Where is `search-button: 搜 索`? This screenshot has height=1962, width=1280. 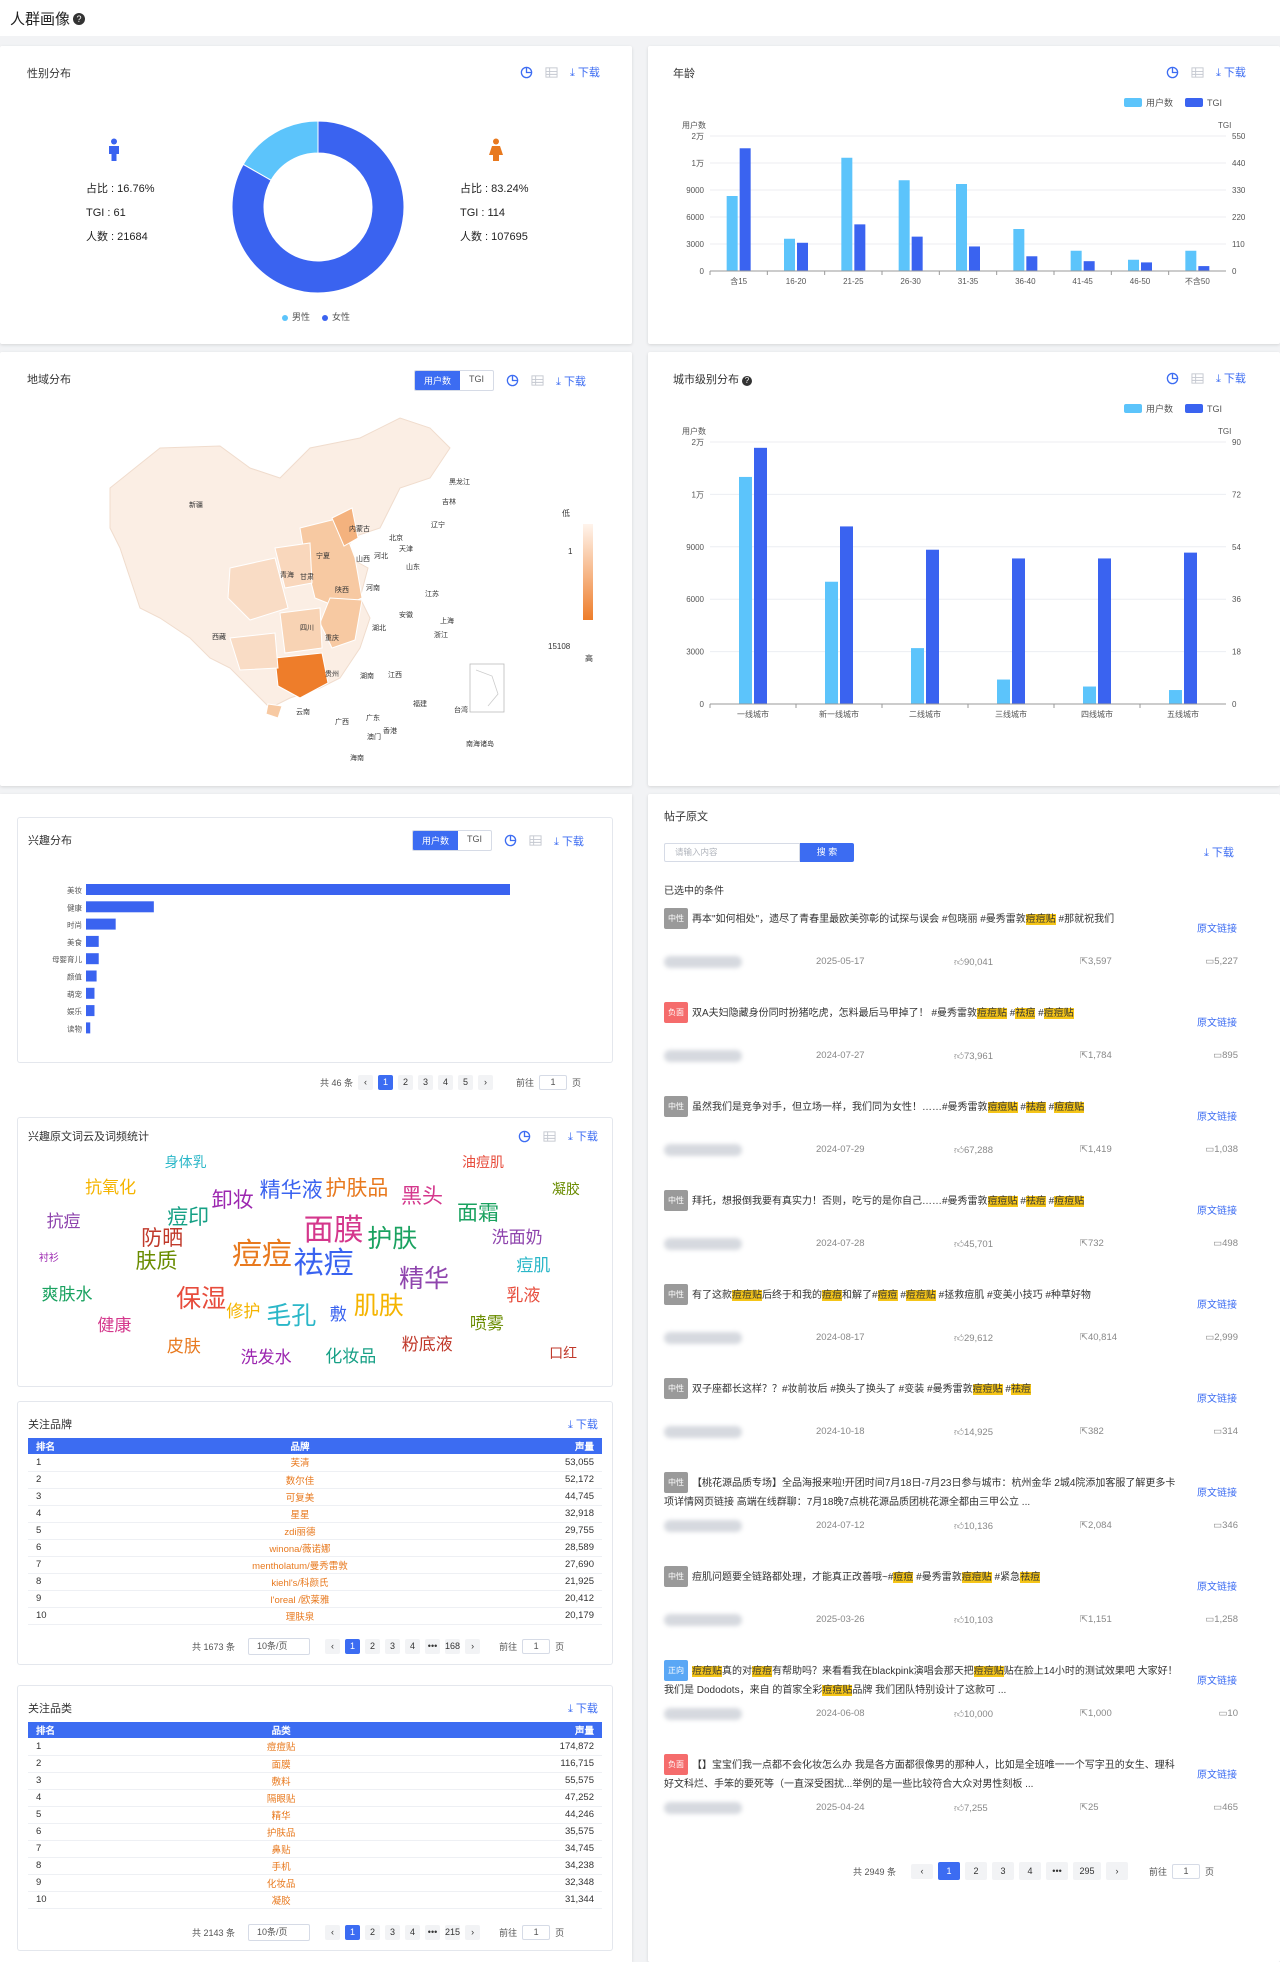
search-button: 搜 索 is located at coordinates (827, 852).